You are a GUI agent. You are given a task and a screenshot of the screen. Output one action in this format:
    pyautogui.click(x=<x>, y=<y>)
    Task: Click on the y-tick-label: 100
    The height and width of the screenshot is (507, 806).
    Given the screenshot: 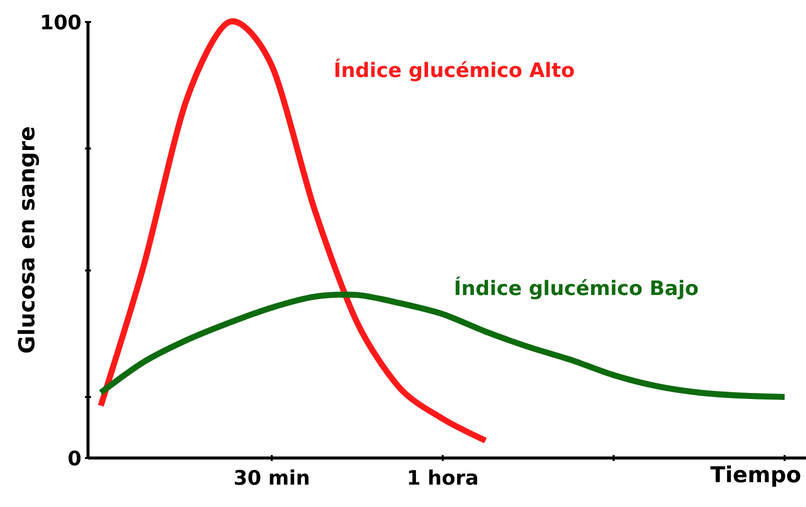 What is the action you would take?
    pyautogui.click(x=61, y=22)
    